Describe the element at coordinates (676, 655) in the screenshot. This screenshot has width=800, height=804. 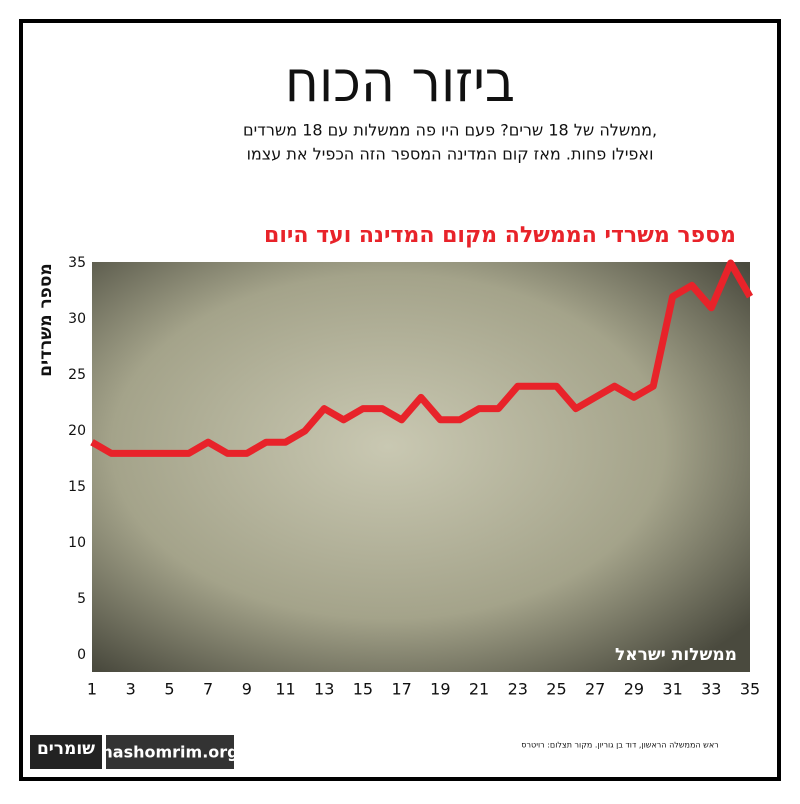
I see `x-axis-label: ממשלות ישראל` at that location.